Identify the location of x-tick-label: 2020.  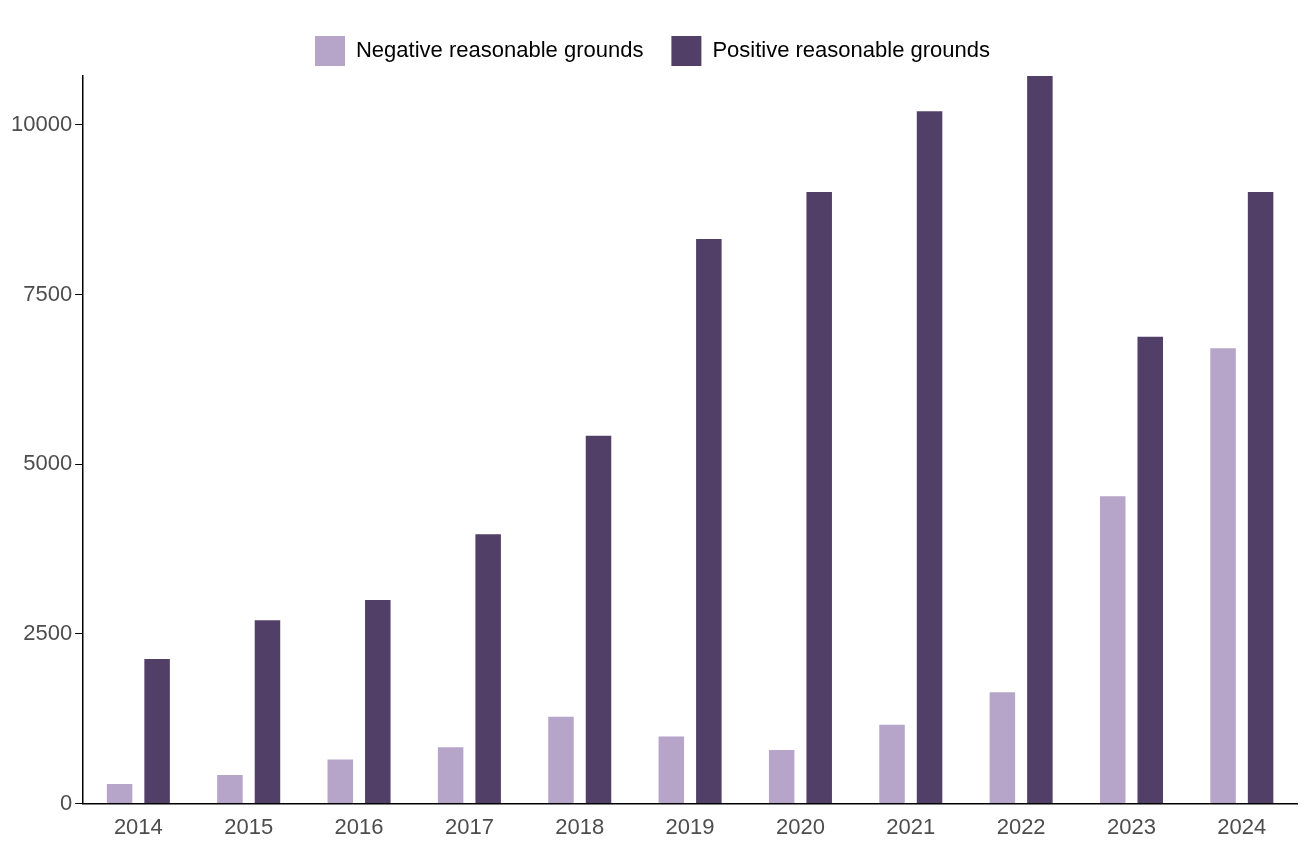
(800, 826).